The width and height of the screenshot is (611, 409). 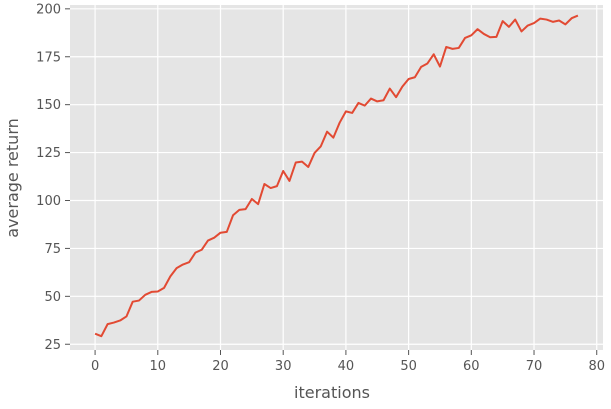 I want to click on x-tick-label: 80, so click(x=596, y=366).